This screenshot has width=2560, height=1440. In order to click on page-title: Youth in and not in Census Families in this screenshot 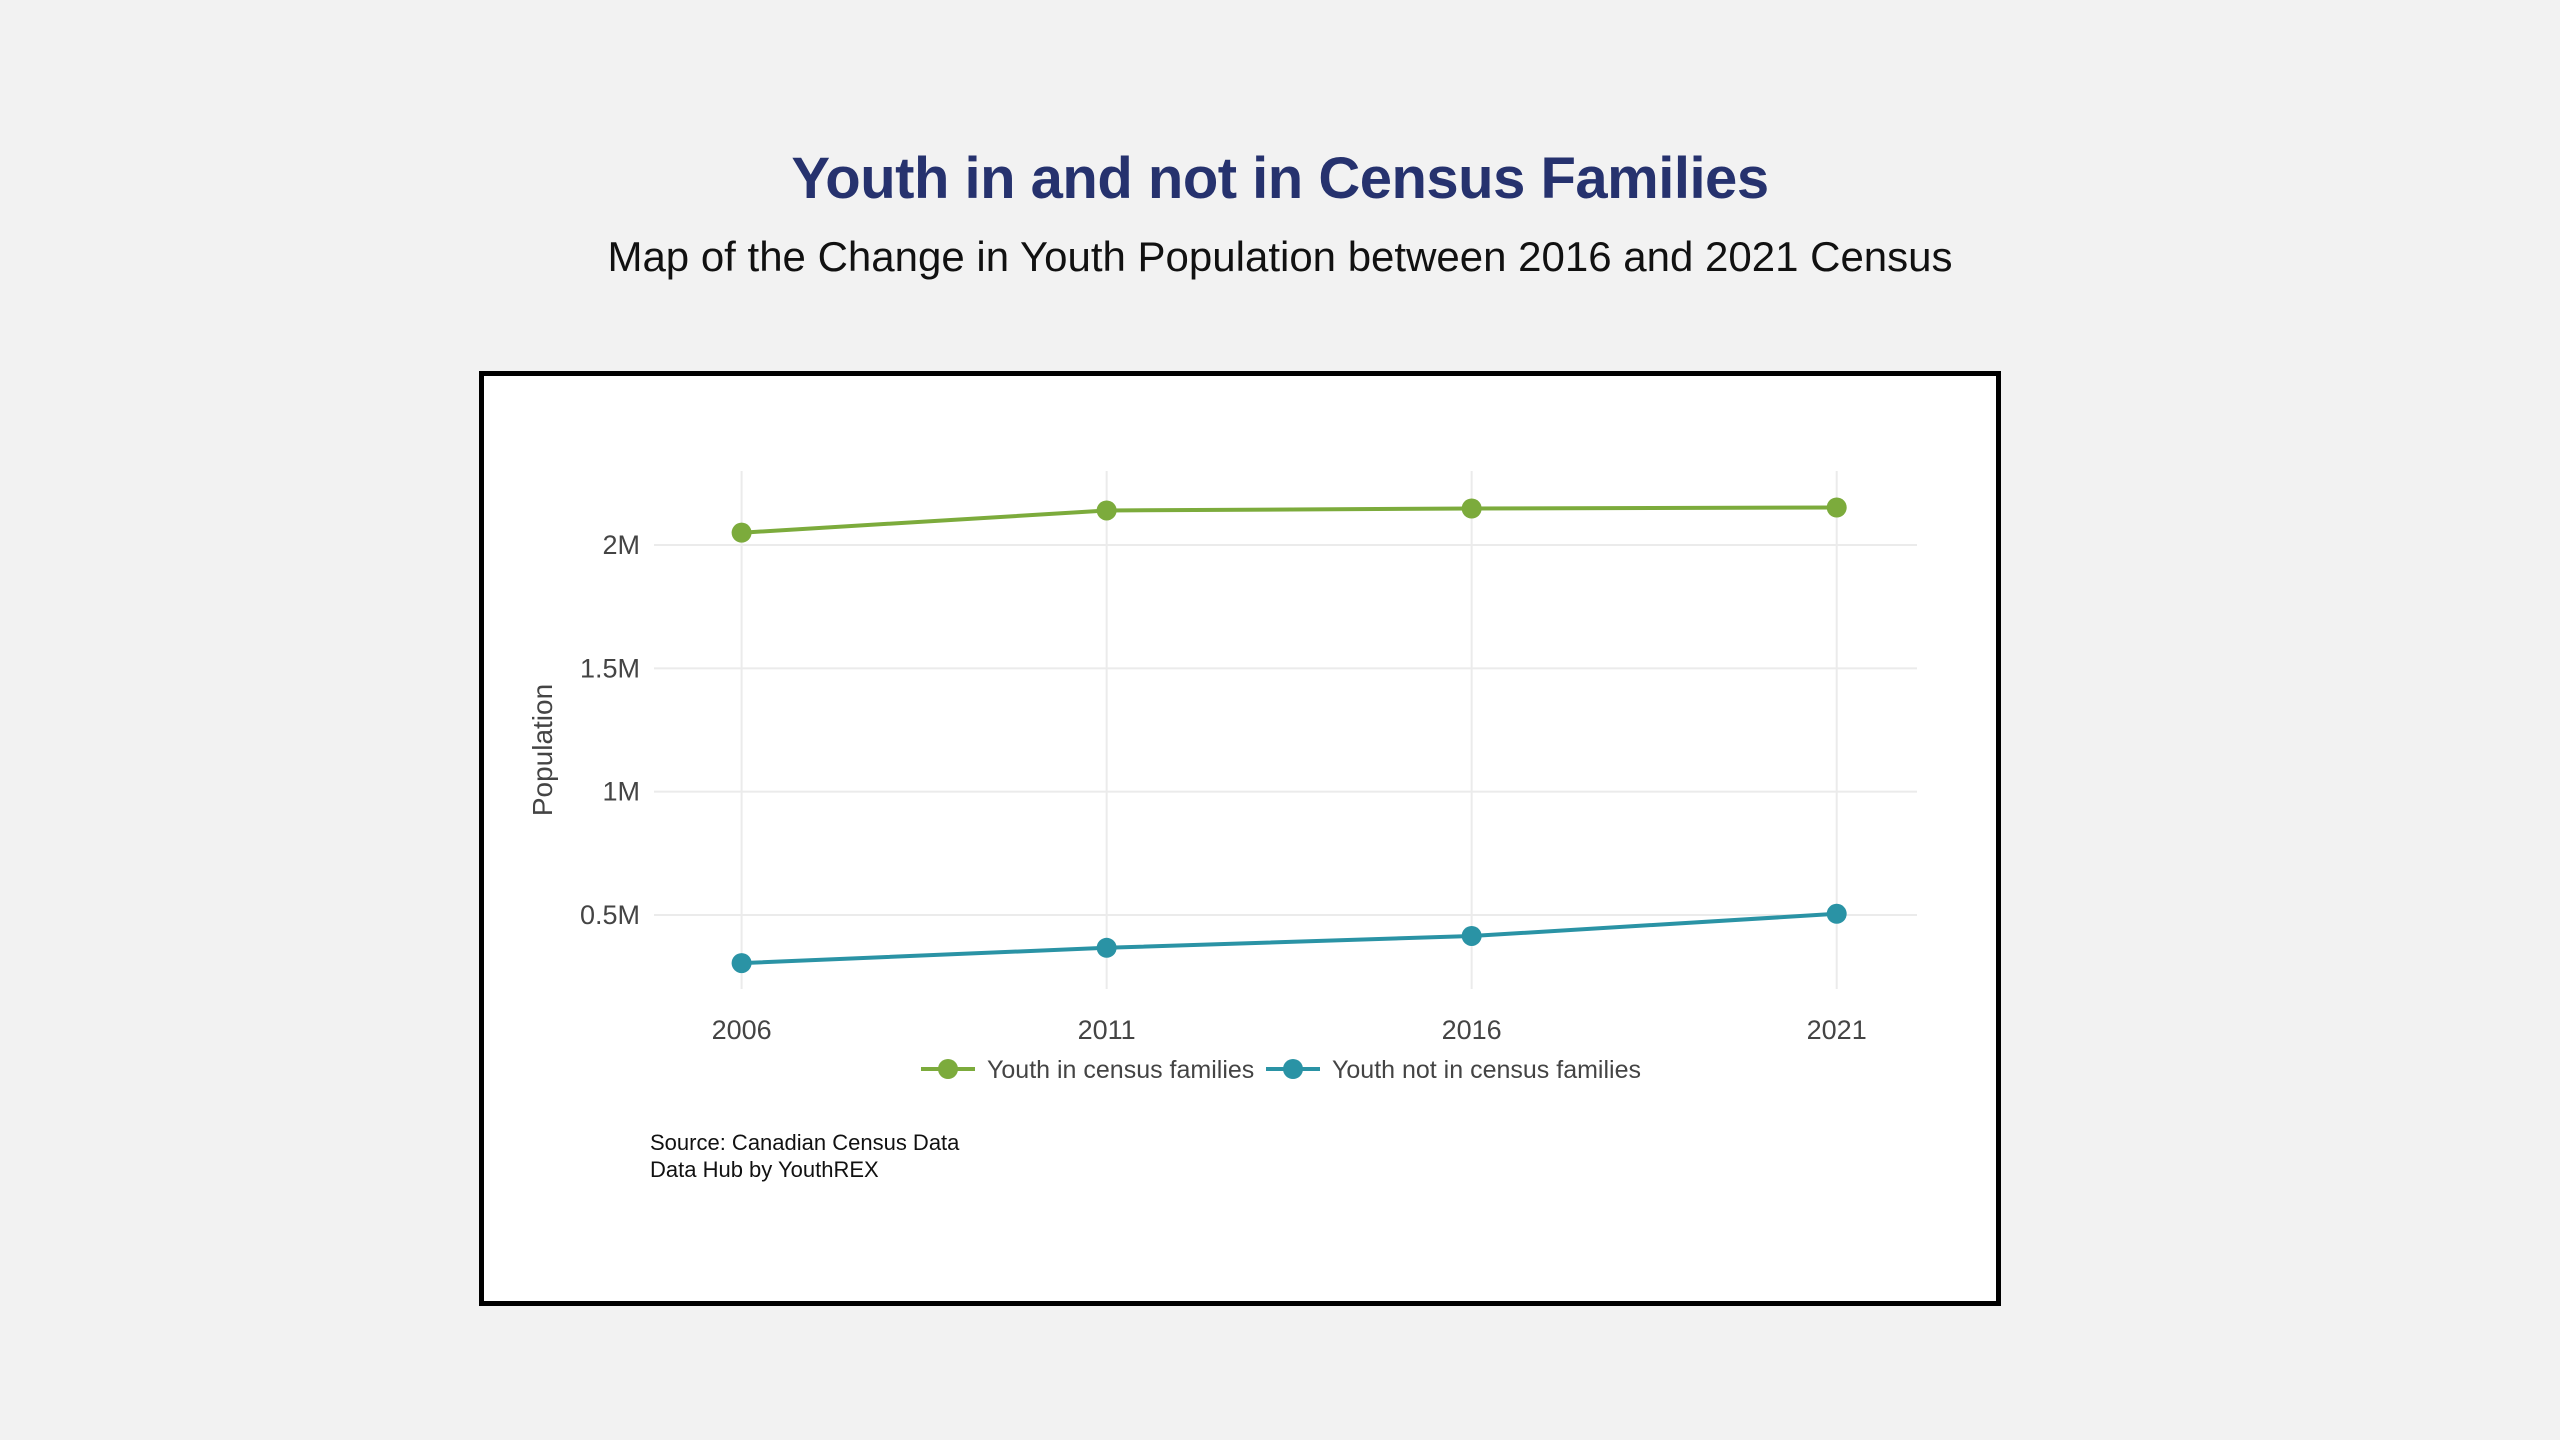, I will do `click(1280, 178)`.